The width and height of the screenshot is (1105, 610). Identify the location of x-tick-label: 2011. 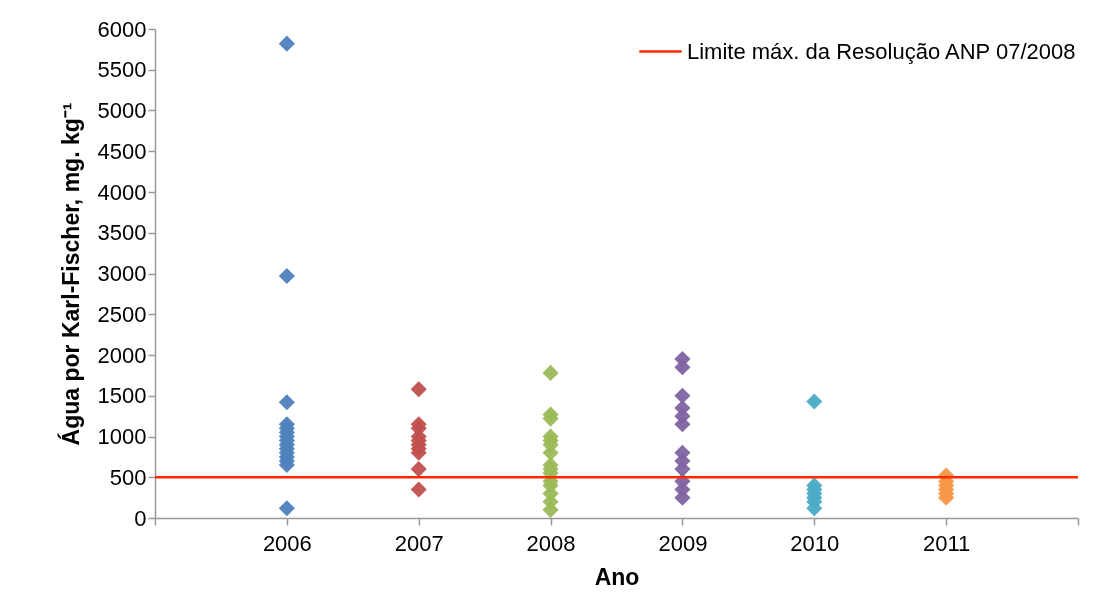
(946, 543).